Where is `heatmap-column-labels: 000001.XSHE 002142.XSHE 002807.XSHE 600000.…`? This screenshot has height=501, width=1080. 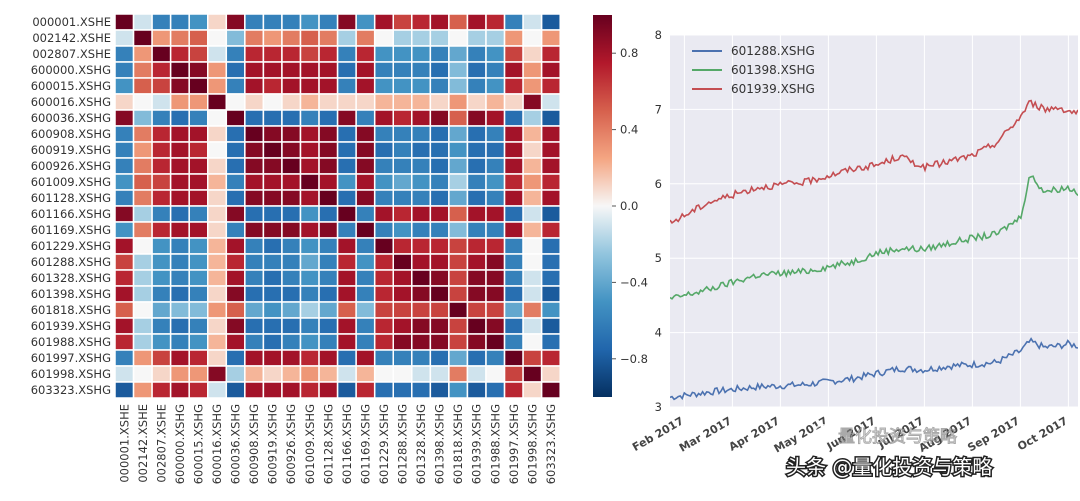
heatmap-column-labels: 000001.XSHE 002142.XSHE 002807.XSHE 600000.… is located at coordinates (337, 444).